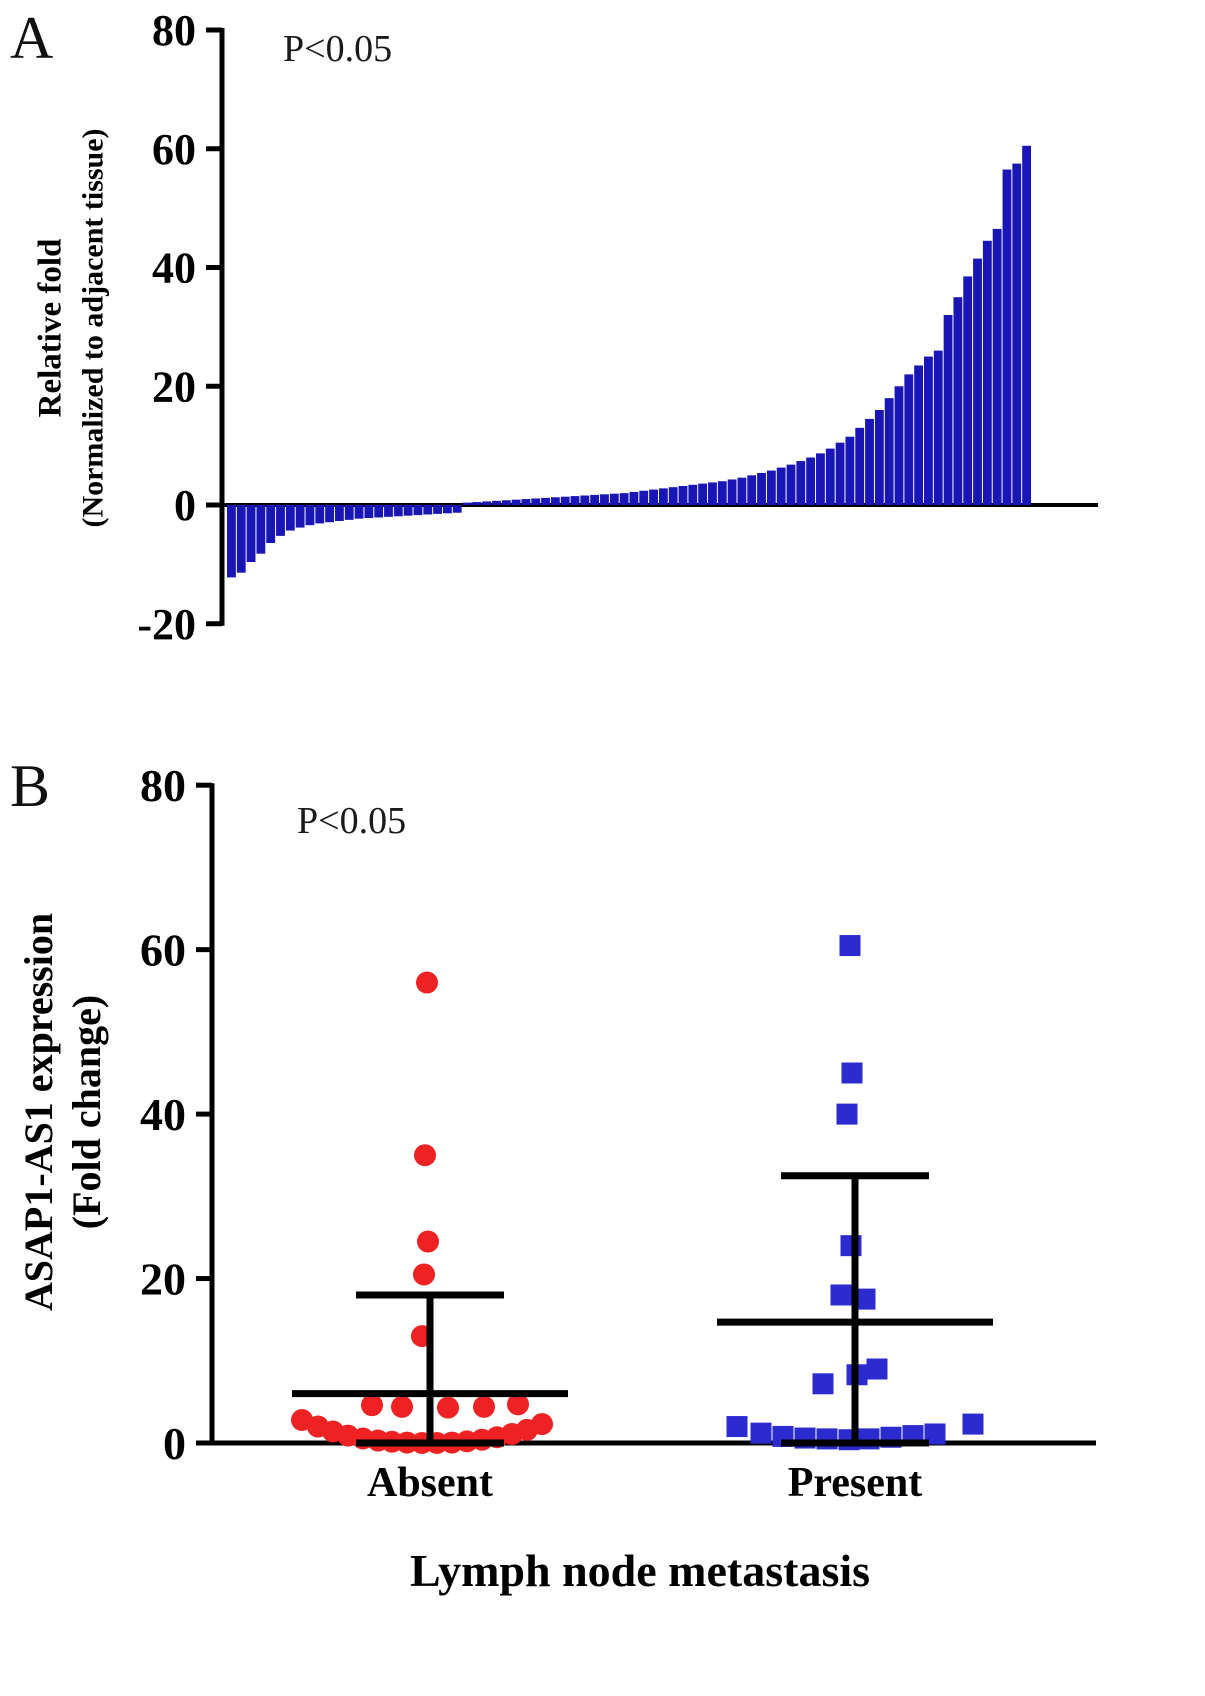 The image size is (1205, 1696). What do you see at coordinates (855, 1483) in the screenshot?
I see `x-tick-label-present: Present` at bounding box center [855, 1483].